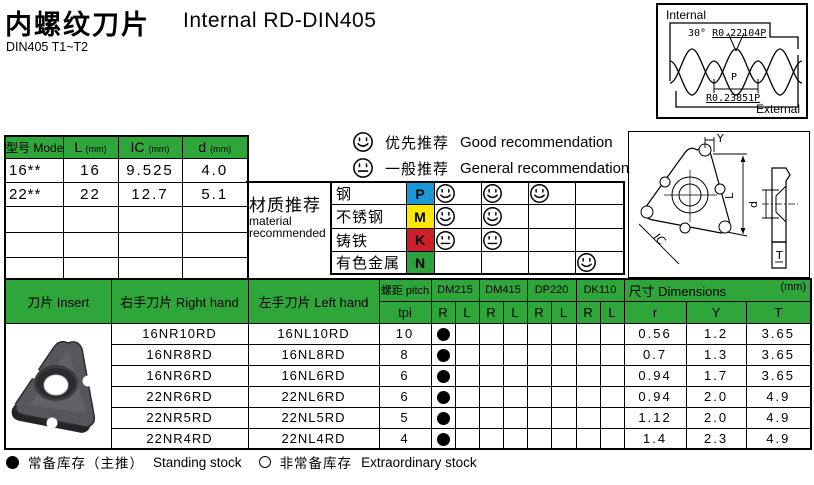  What do you see at coordinates (313, 438) in the screenshot?
I see `left-hand-model: 22NL4RD` at bounding box center [313, 438].